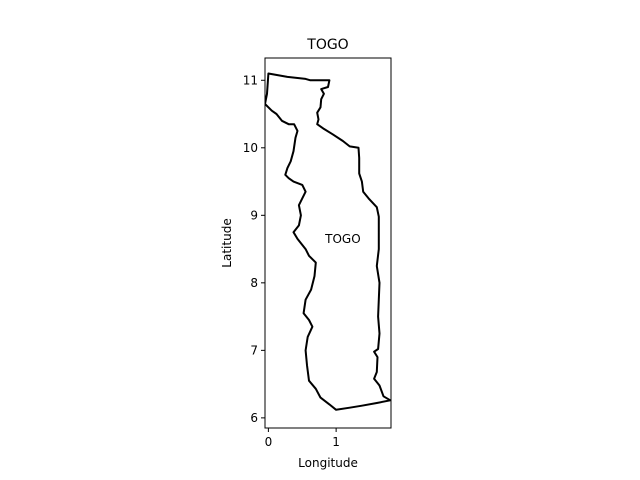 The height and width of the screenshot is (480, 640). What do you see at coordinates (250, 80) in the screenshot?
I see `y-tick-label: 11` at bounding box center [250, 80].